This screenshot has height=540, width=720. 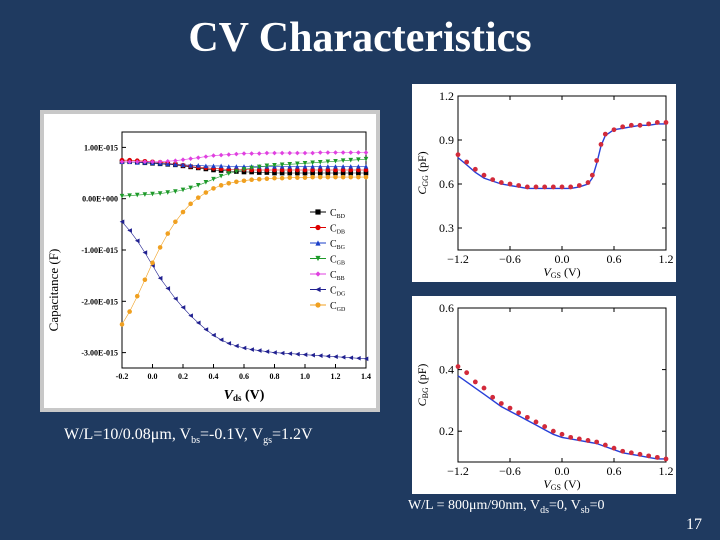 What do you see at coordinates (53, 290) in the screenshot?
I see `y-axis-label: Capacitance (F)` at bounding box center [53, 290].